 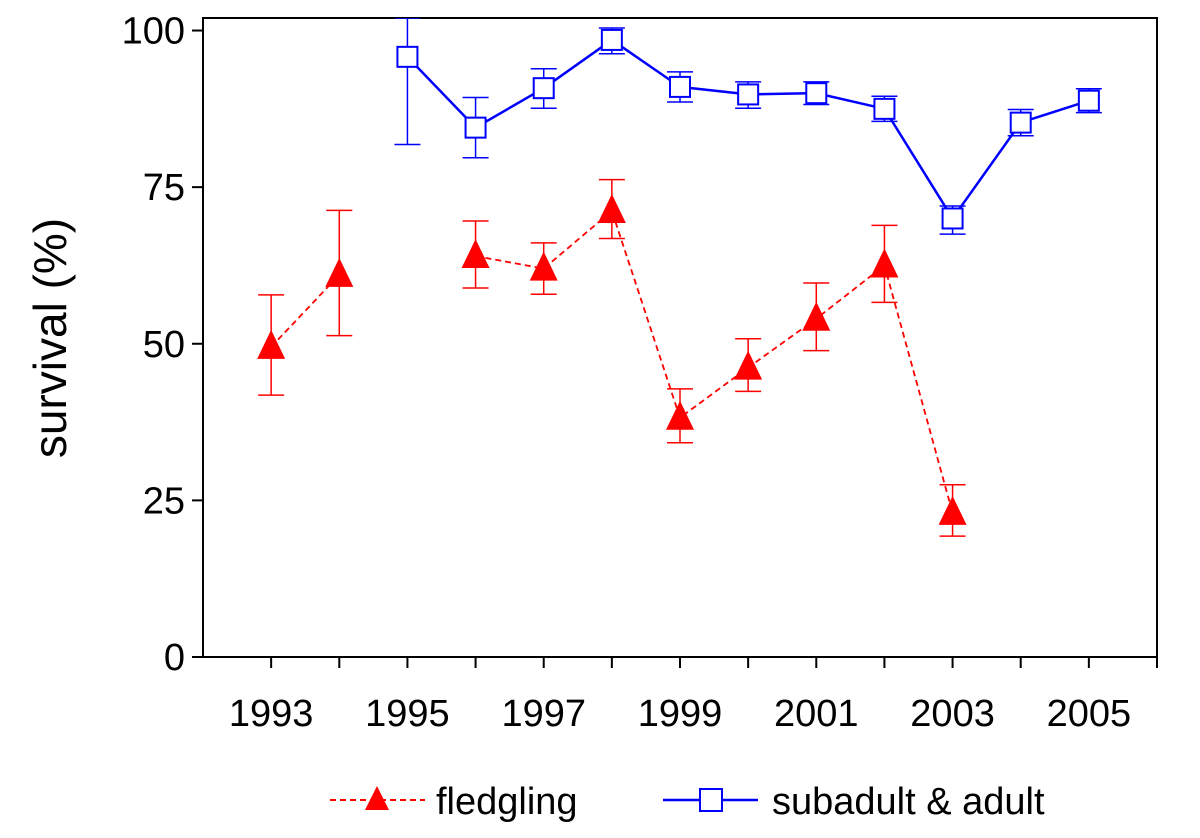 I want to click on legend-subadult-adult-label: subadult & adult, so click(x=908, y=802).